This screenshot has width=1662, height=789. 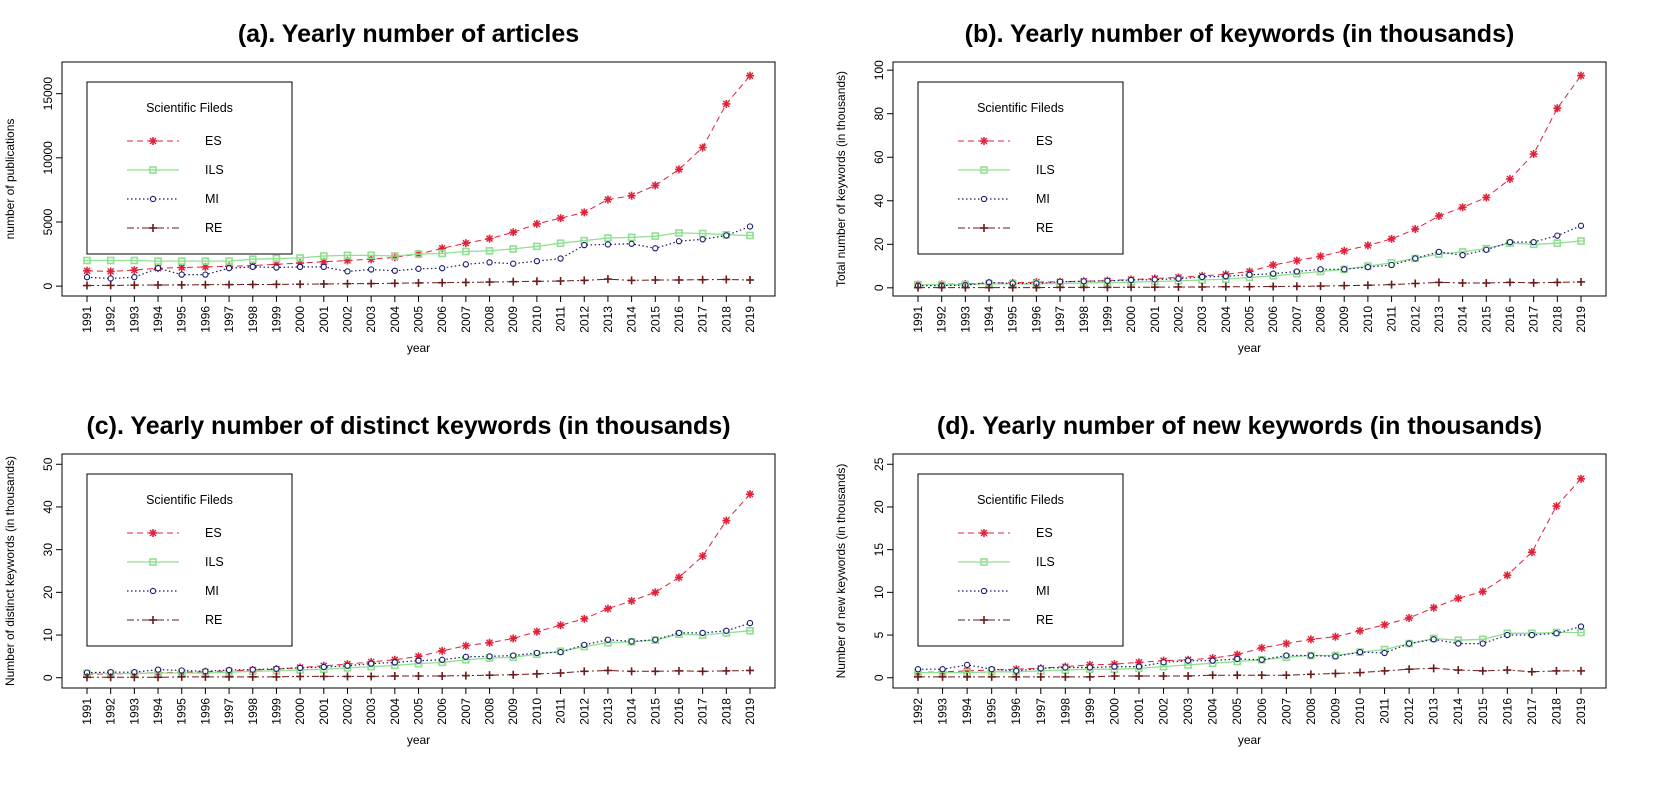 I want to click on x-tick-label: 2019, so click(x=750, y=319).